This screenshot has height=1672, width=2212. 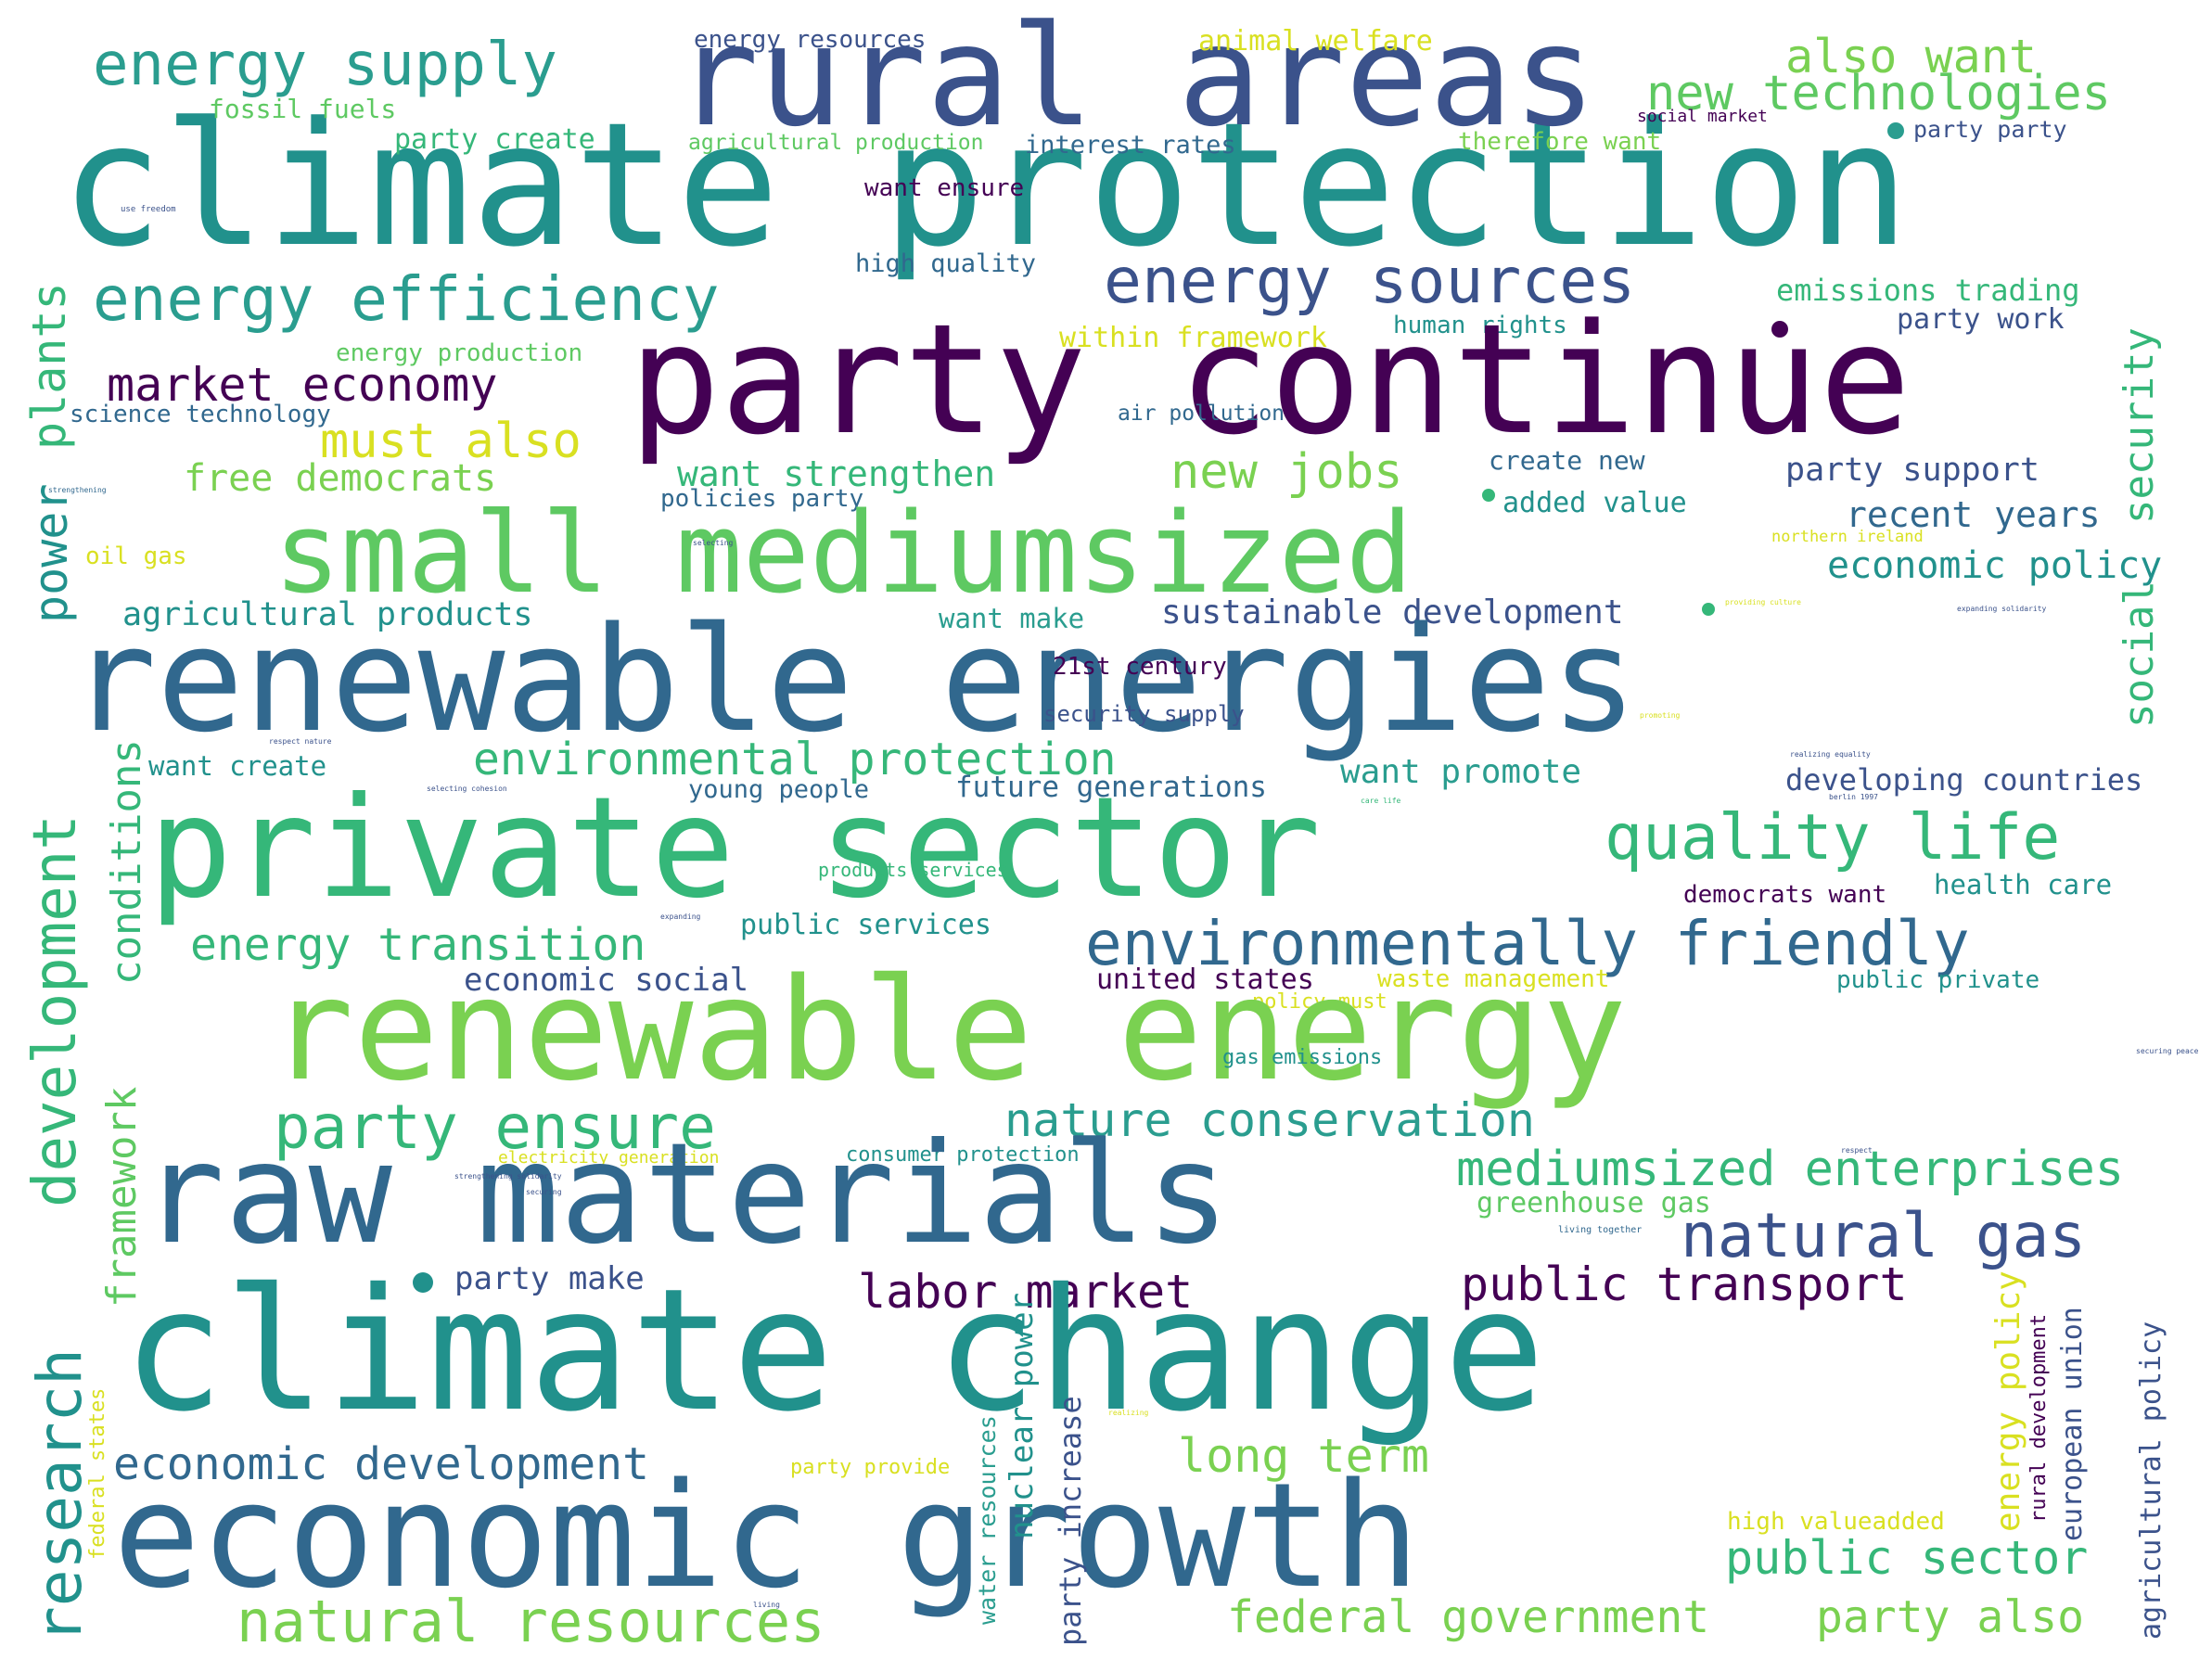 I want to click on word: strengthening solidarity, so click(x=508, y=1176).